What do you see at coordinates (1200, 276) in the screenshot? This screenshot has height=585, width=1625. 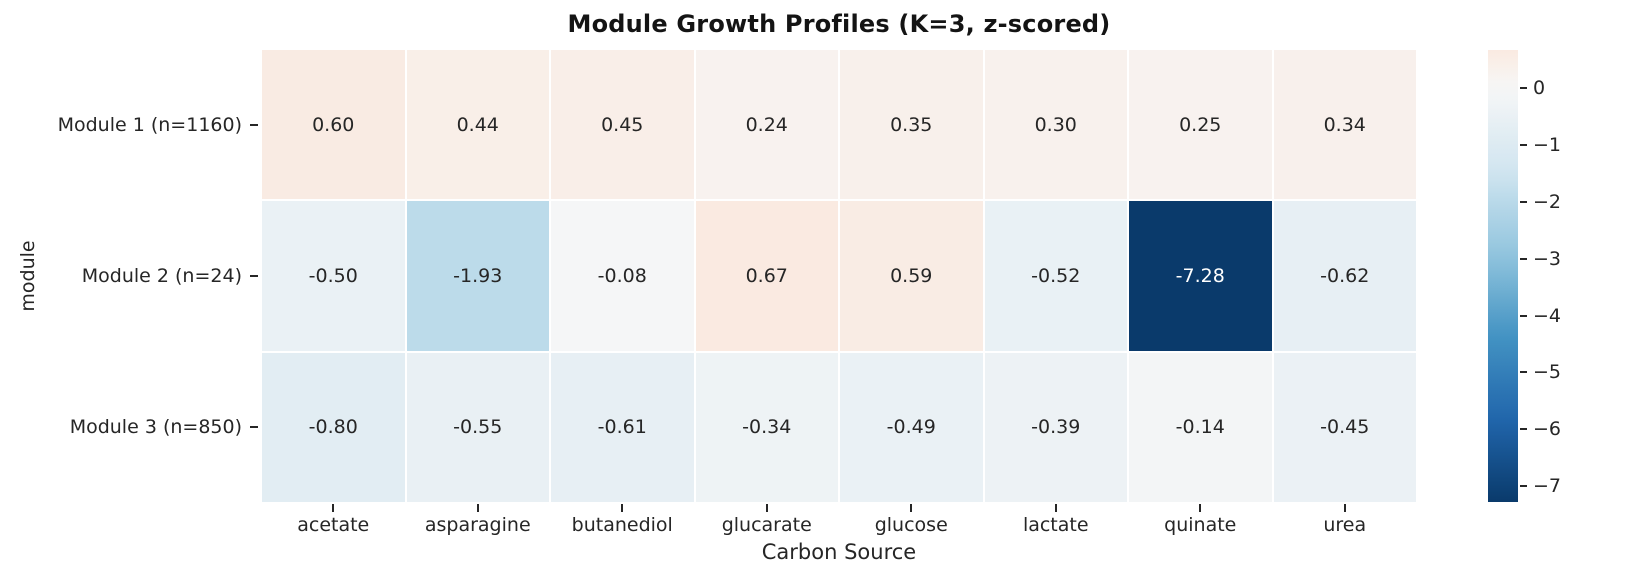 I see `heatmap-cell: -7.28` at bounding box center [1200, 276].